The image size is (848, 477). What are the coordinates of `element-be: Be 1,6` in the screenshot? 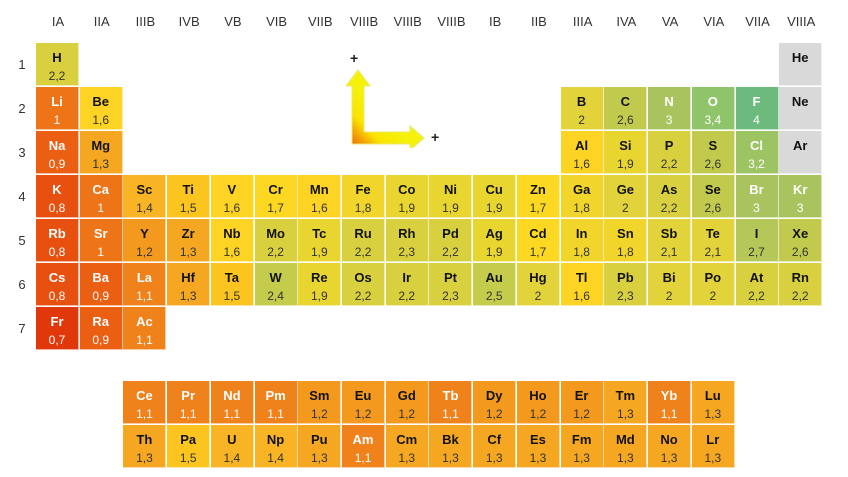 It's located at (101, 108).